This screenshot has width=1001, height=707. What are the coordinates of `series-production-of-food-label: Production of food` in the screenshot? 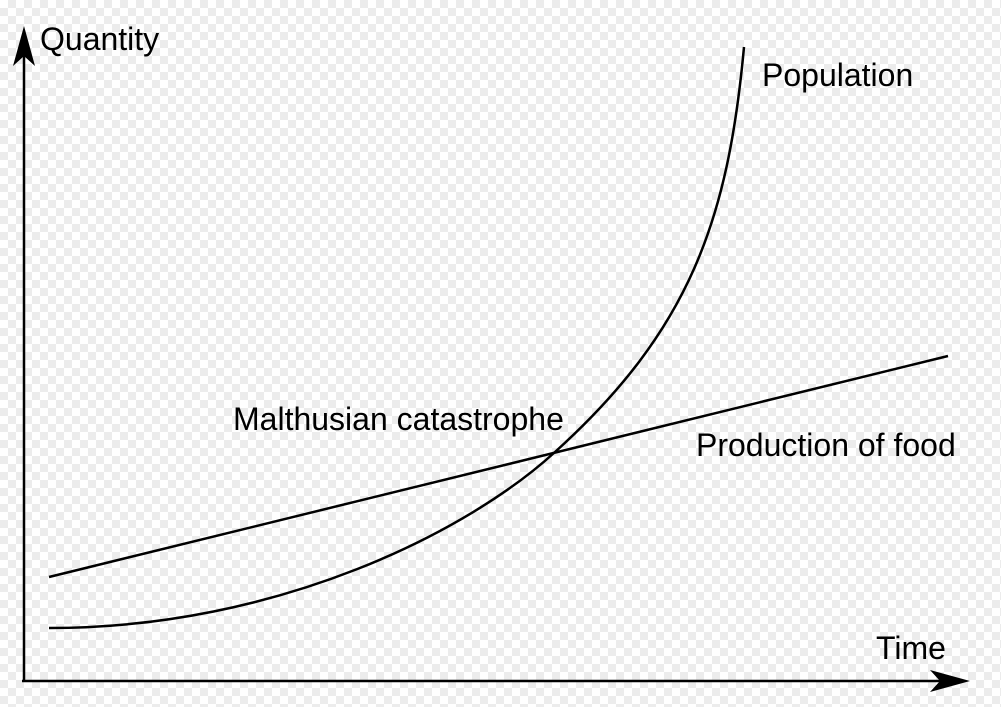 It's located at (826, 445).